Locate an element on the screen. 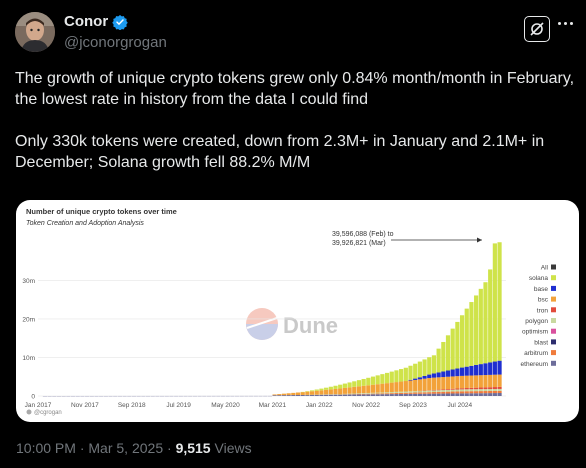 This screenshot has width=586, height=468. author-handle: @jconorgrogan is located at coordinates (115, 42).